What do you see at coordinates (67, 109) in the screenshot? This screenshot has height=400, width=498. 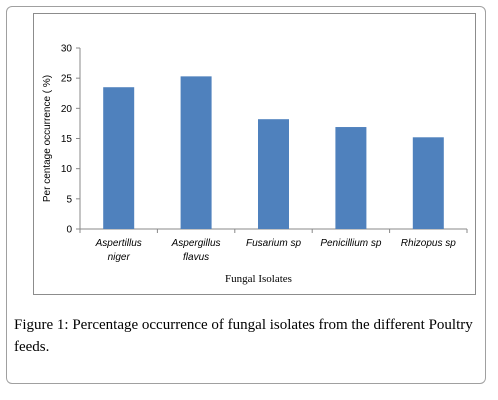 I see `y-tick-label: 20` at bounding box center [67, 109].